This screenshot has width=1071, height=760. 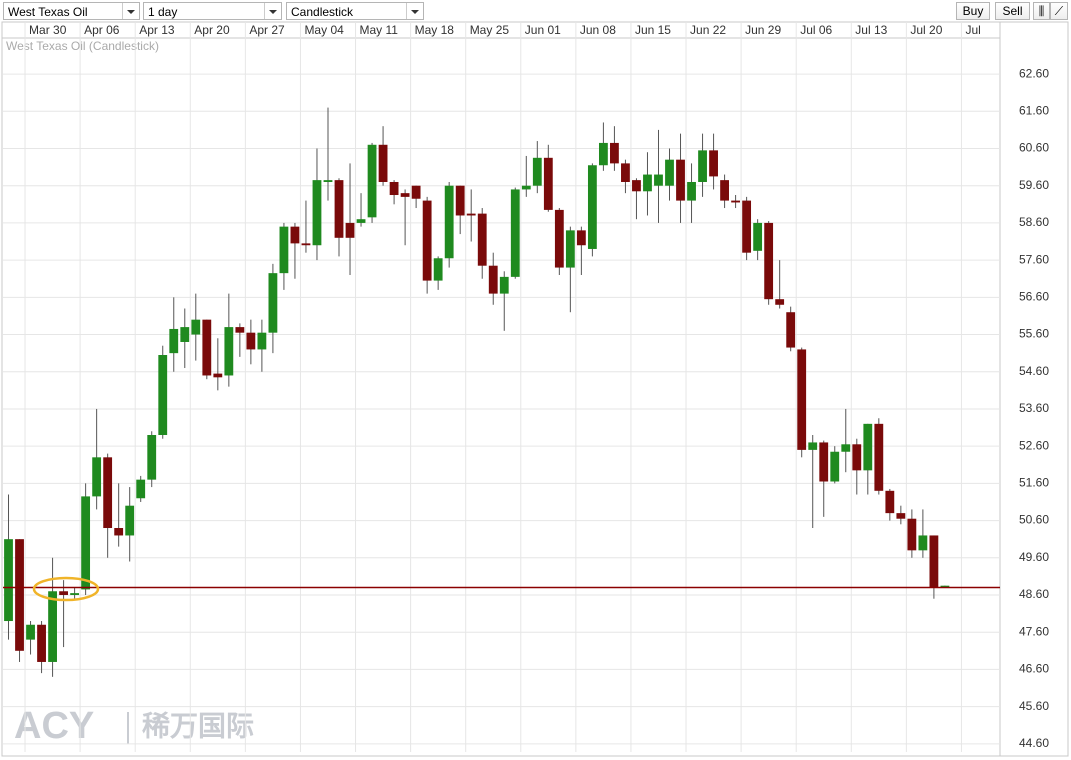 What do you see at coordinates (267, 30) in the screenshot?
I see `x-tick-label: Apr 27` at bounding box center [267, 30].